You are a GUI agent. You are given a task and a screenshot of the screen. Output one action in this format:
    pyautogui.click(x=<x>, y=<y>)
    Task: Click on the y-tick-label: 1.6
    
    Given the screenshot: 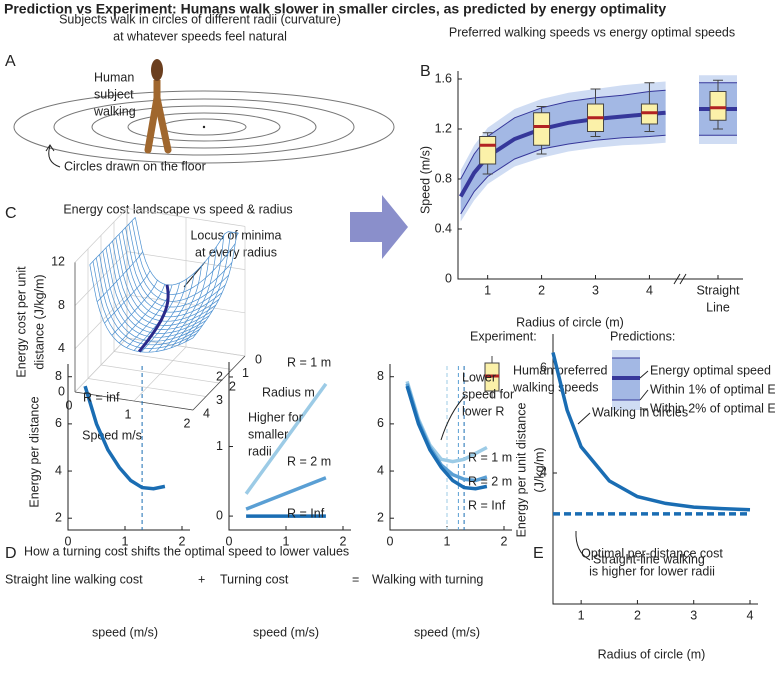 What is the action you would take?
    pyautogui.click(x=443, y=78)
    